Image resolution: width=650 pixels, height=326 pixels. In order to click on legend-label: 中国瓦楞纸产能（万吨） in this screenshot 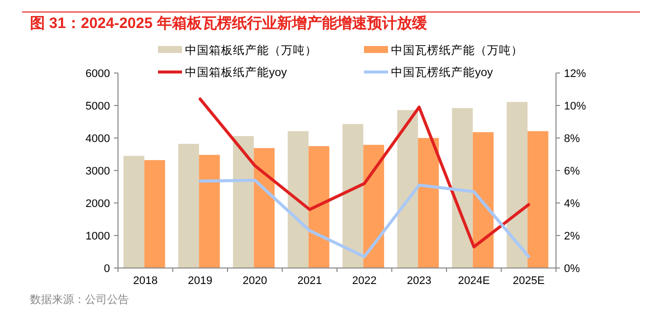, I will do `click(457, 50)`.